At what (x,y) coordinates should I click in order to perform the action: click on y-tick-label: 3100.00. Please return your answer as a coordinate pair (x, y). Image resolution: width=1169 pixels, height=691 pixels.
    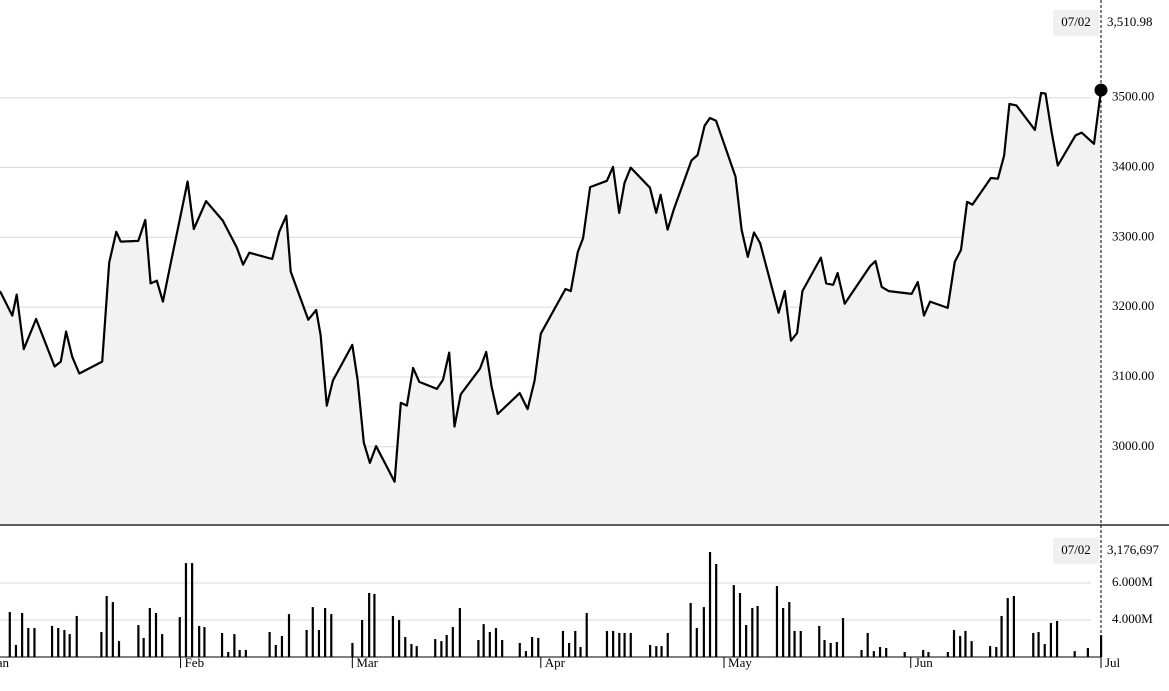
    Looking at the image, I should click on (1133, 375).